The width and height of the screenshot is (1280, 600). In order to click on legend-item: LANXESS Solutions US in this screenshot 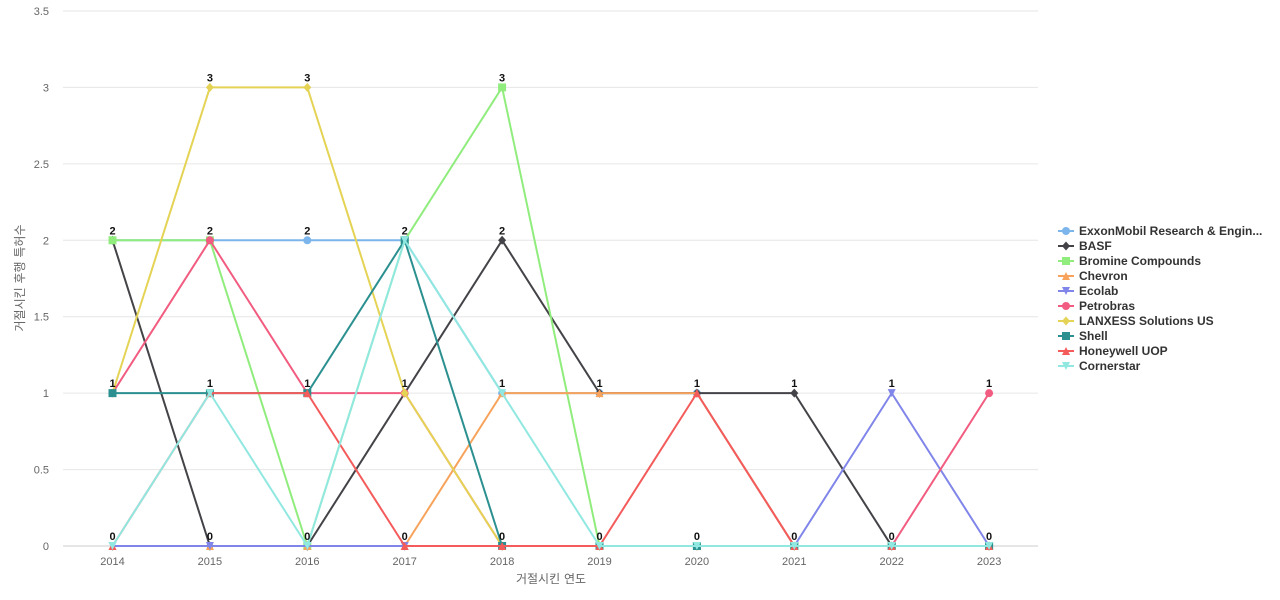, I will do `click(1136, 321)`.